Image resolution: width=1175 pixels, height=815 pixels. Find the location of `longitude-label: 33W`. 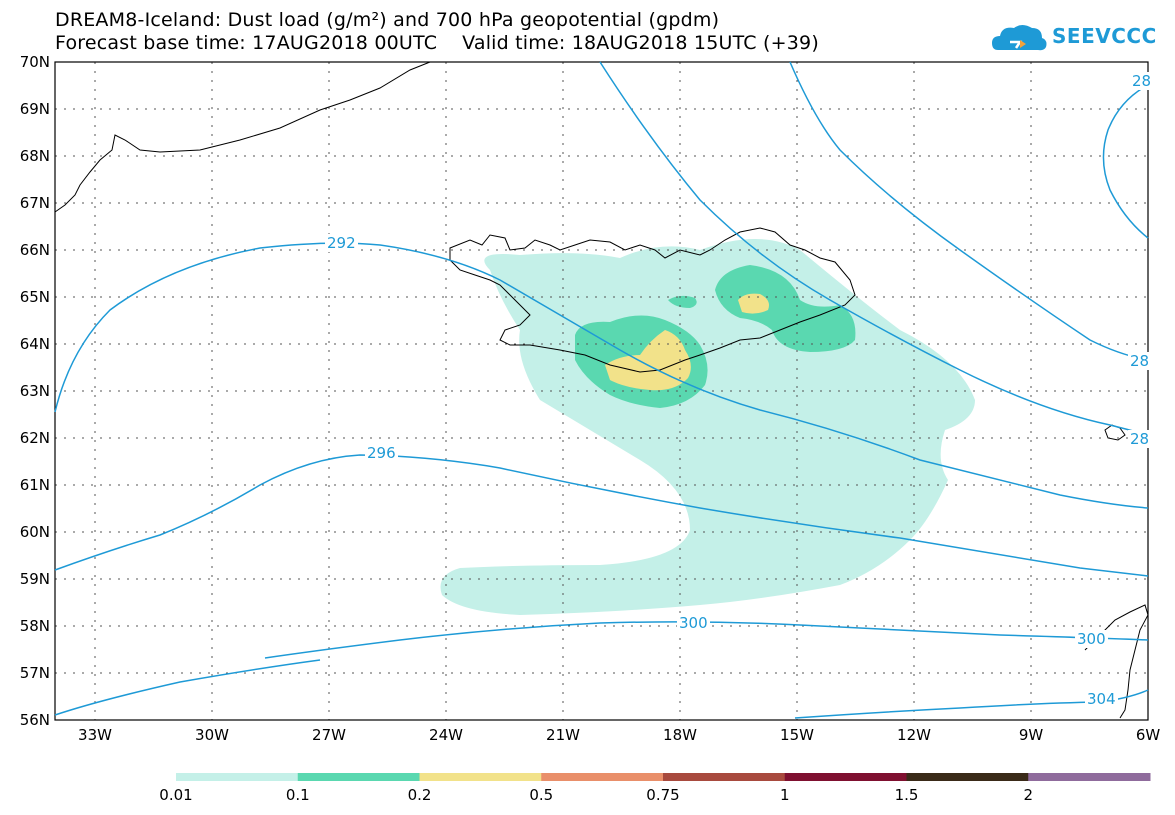

longitude-label: 33W is located at coordinates (95, 735).